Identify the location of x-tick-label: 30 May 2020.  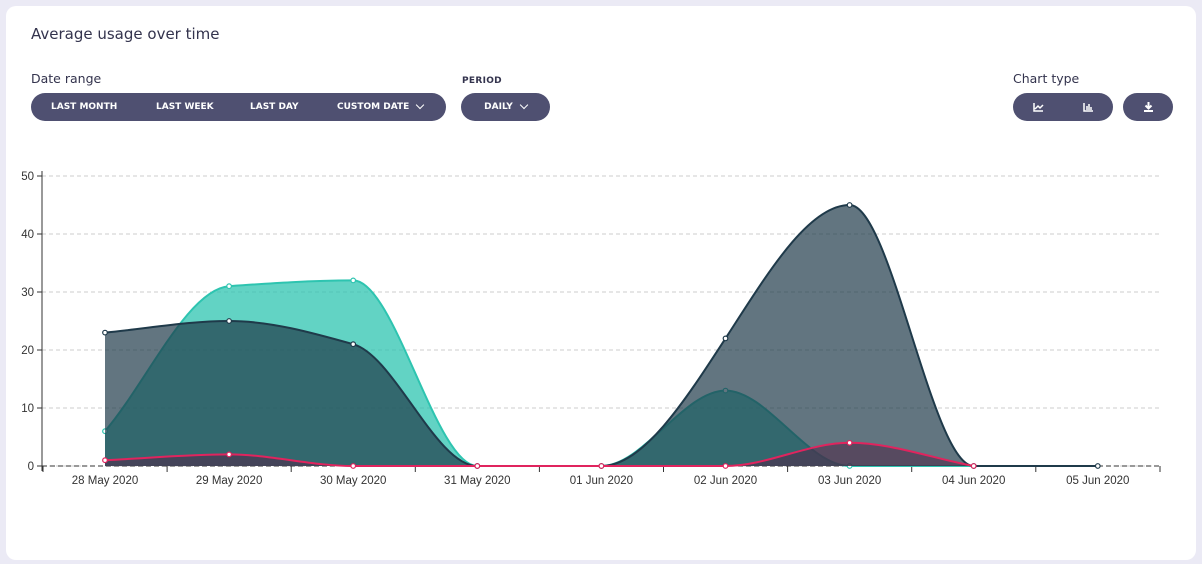
(353, 481).